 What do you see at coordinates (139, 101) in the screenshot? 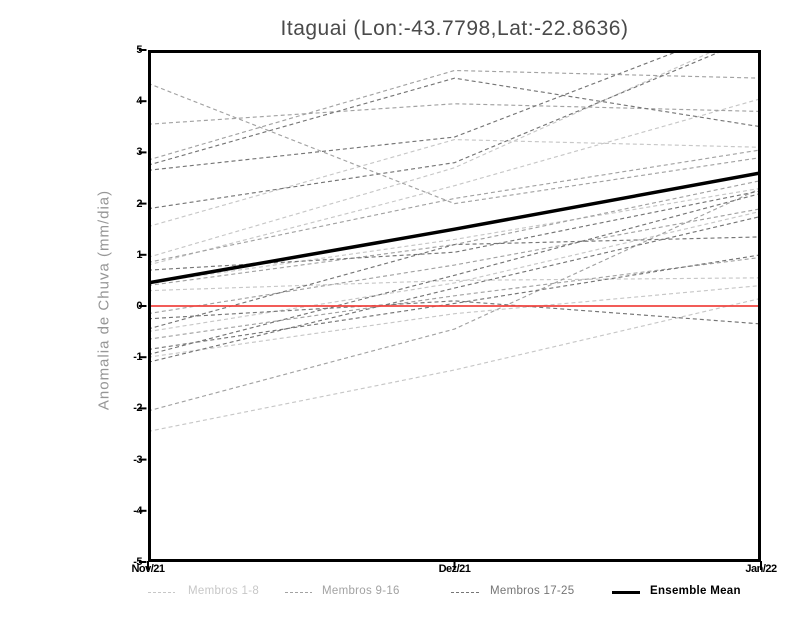
I see `y-tick-label: 4` at bounding box center [139, 101].